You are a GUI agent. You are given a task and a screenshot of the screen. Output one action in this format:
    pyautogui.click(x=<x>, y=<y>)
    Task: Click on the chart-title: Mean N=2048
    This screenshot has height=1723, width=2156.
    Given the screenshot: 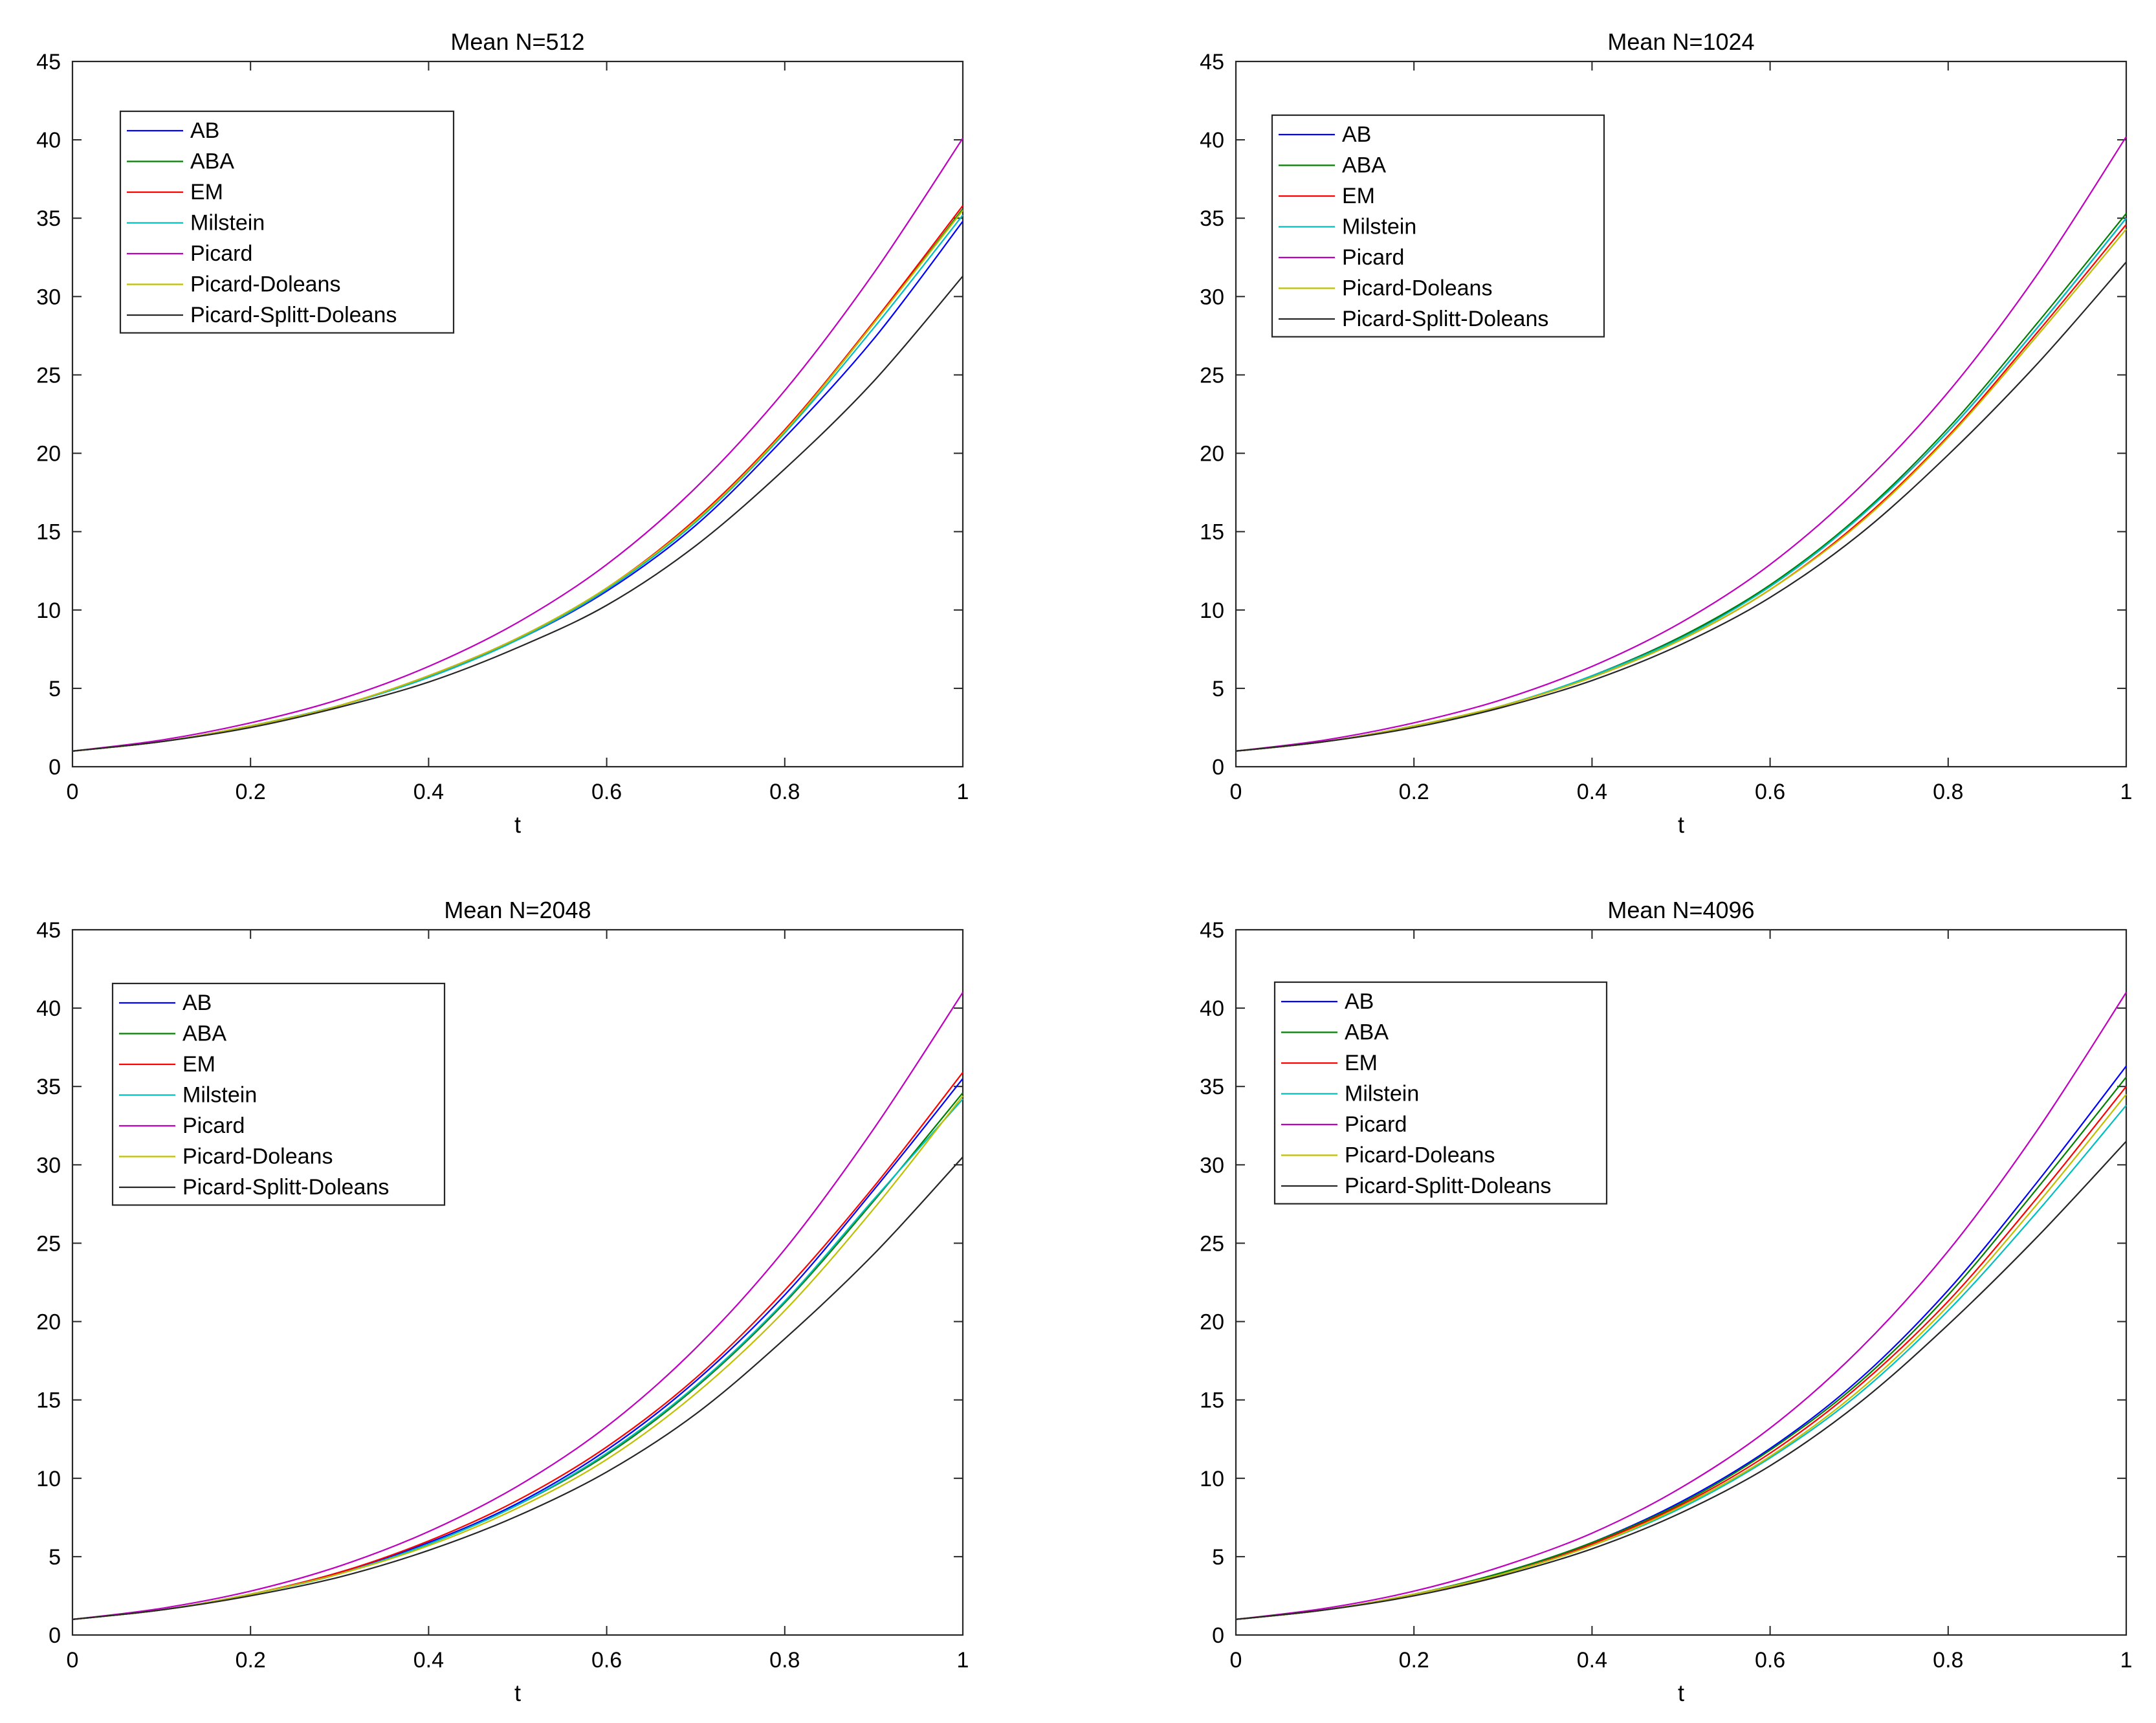 What is the action you would take?
    pyautogui.click(x=517, y=910)
    